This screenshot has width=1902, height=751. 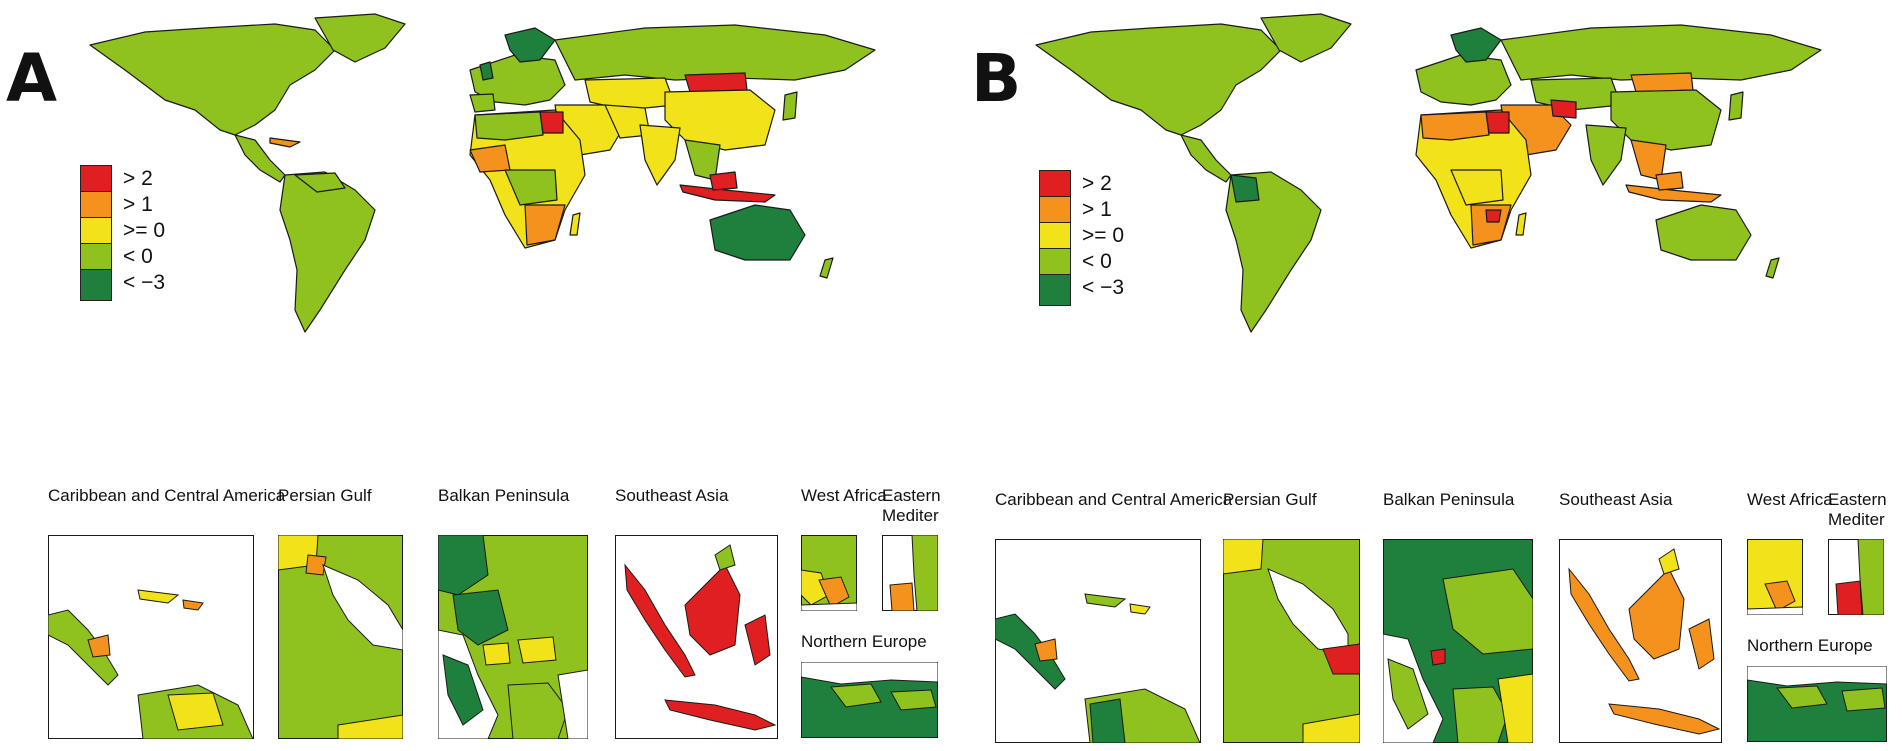 What do you see at coordinates (1245, 188) in the screenshot?
I see `colombia` at bounding box center [1245, 188].